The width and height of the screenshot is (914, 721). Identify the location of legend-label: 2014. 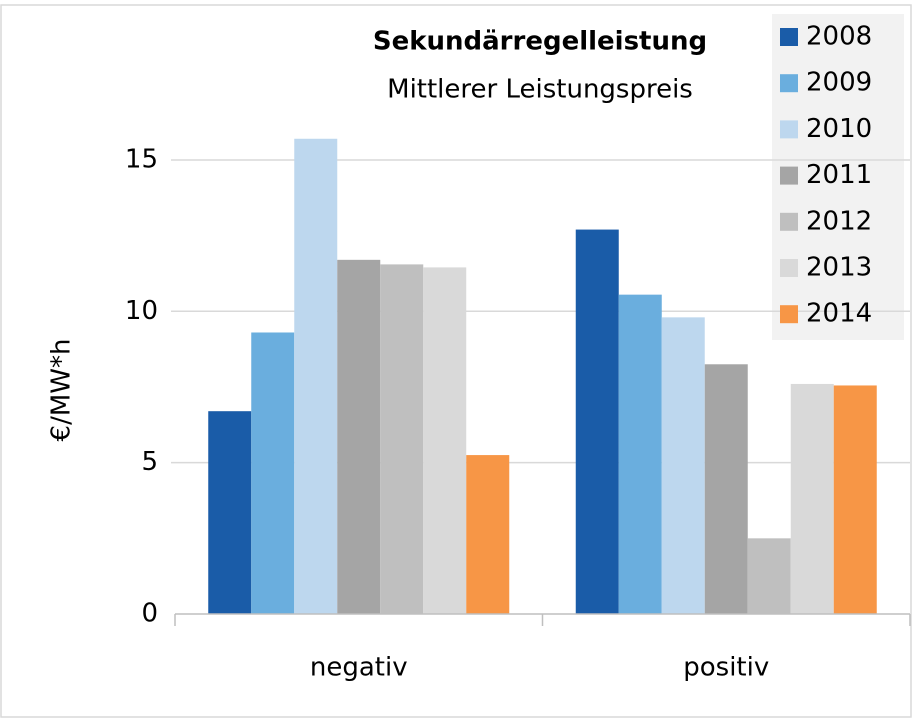
(839, 314).